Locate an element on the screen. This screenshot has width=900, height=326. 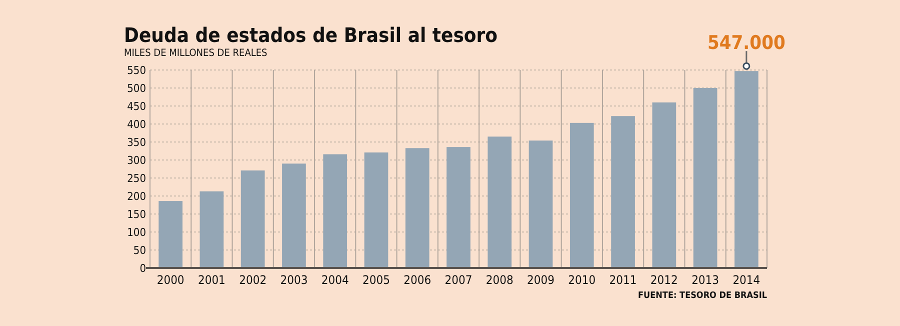
x-tick-label: 2006 is located at coordinates (418, 280).